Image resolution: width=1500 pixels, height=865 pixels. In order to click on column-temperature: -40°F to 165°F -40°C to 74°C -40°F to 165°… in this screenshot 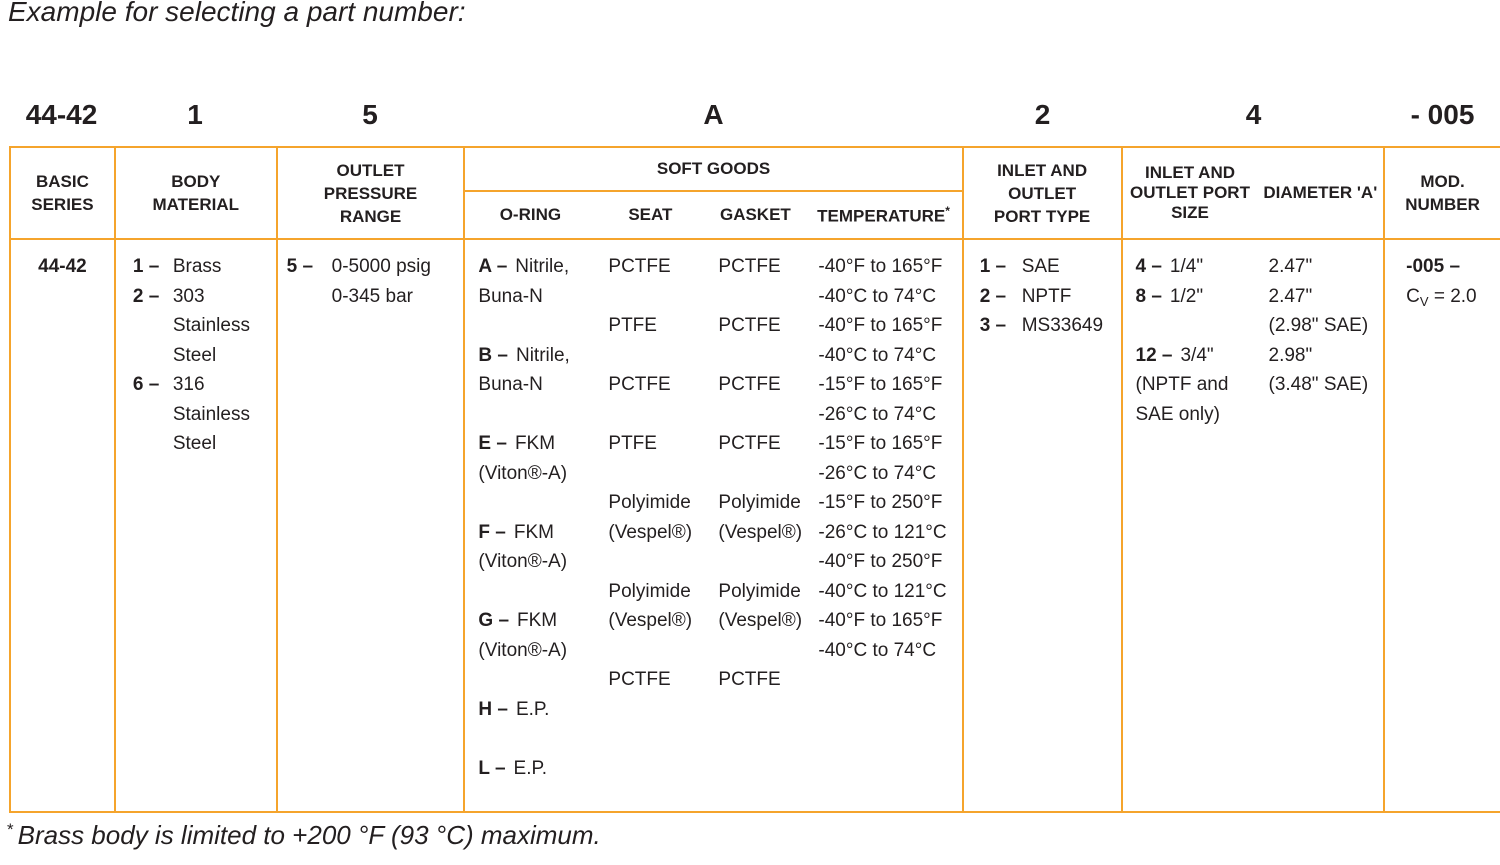, I will do `click(889, 531)`.